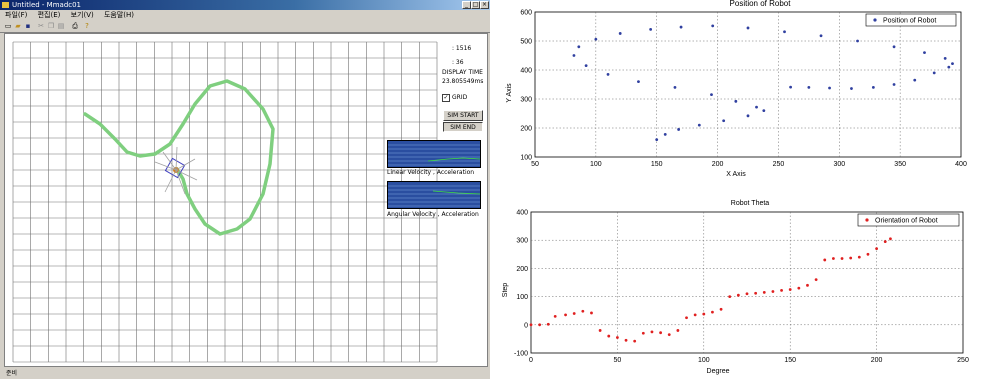  Describe the element at coordinates (18, 26) in the screenshot. I see `open-folder-icon: ▰` at that location.